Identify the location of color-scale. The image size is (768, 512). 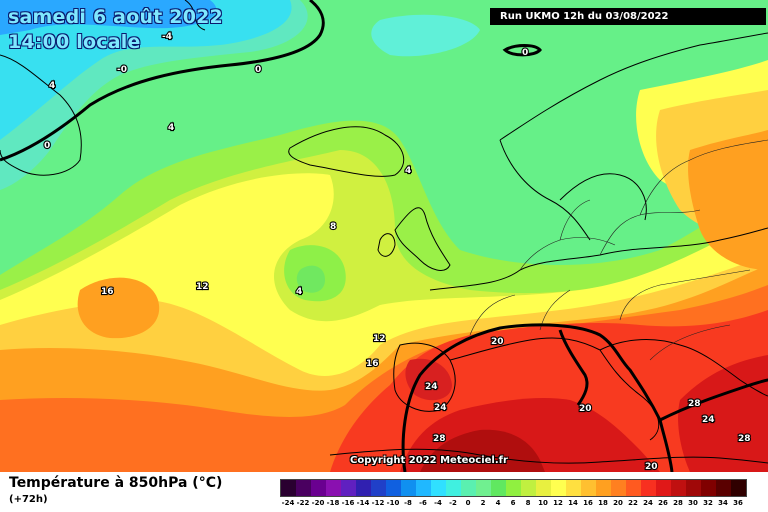
(513, 488).